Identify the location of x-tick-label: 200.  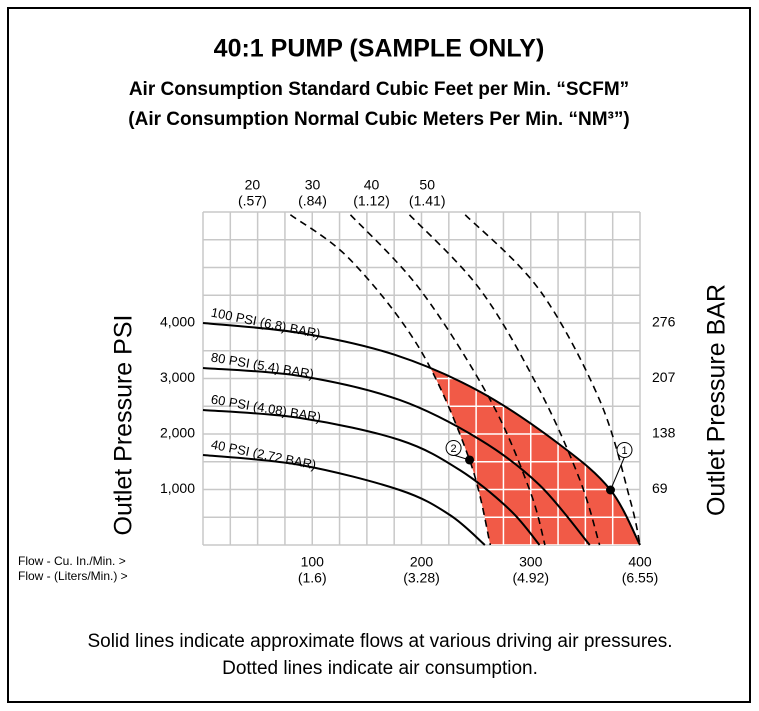
(422, 562).